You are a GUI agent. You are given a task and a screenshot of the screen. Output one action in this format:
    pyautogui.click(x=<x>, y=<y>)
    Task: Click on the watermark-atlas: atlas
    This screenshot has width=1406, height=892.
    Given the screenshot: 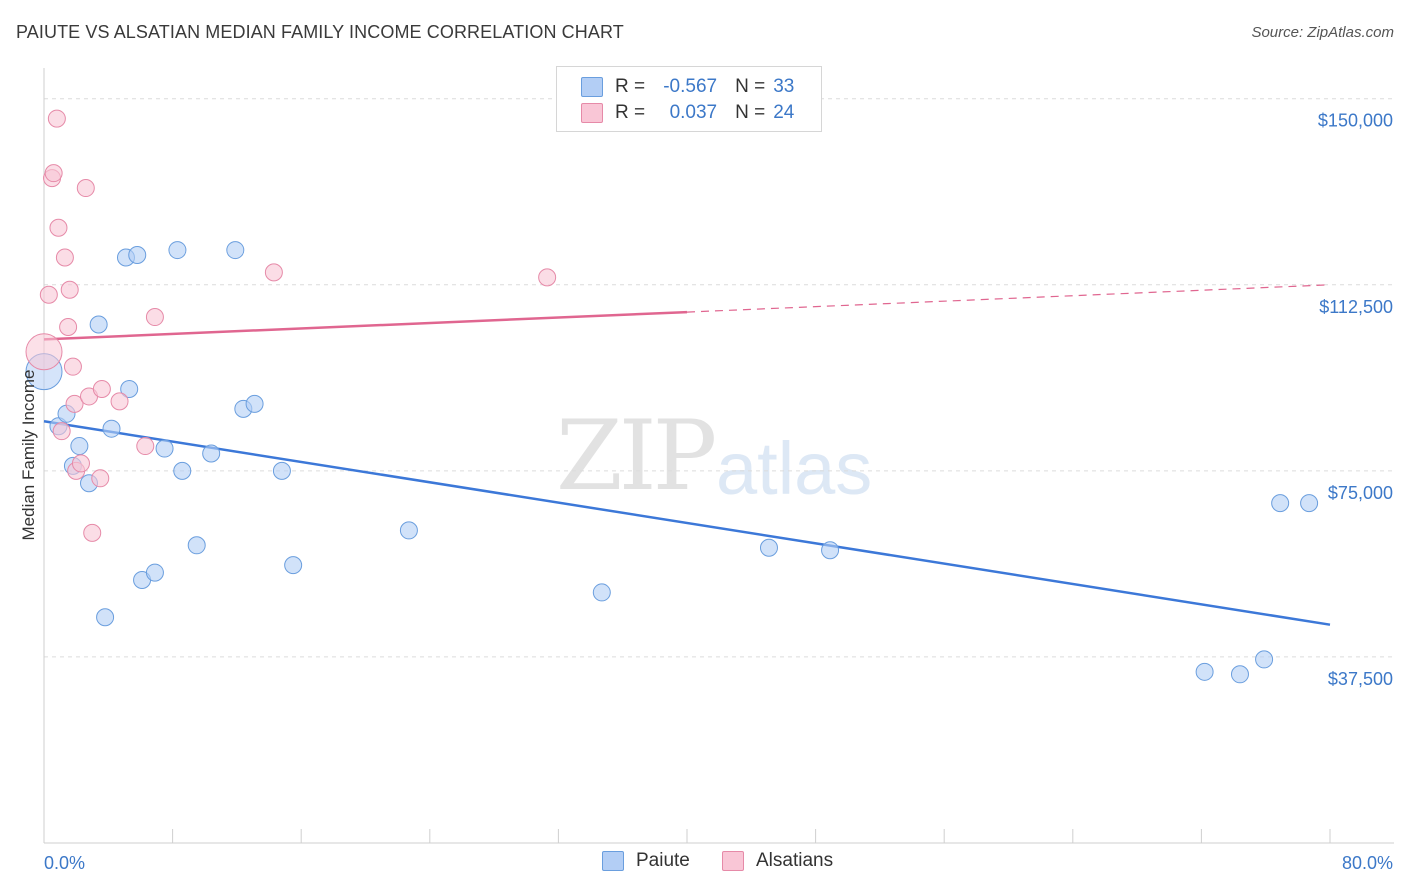 What is the action you would take?
    pyautogui.click(x=794, y=468)
    